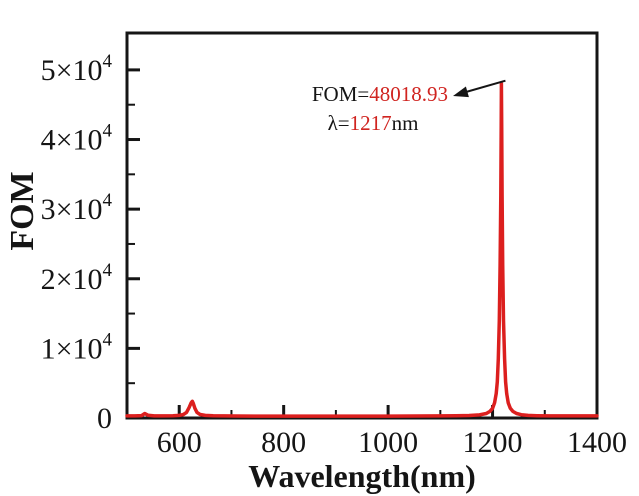  Describe the element at coordinates (104, 418) in the screenshot. I see `y-tick-label: 0` at that location.